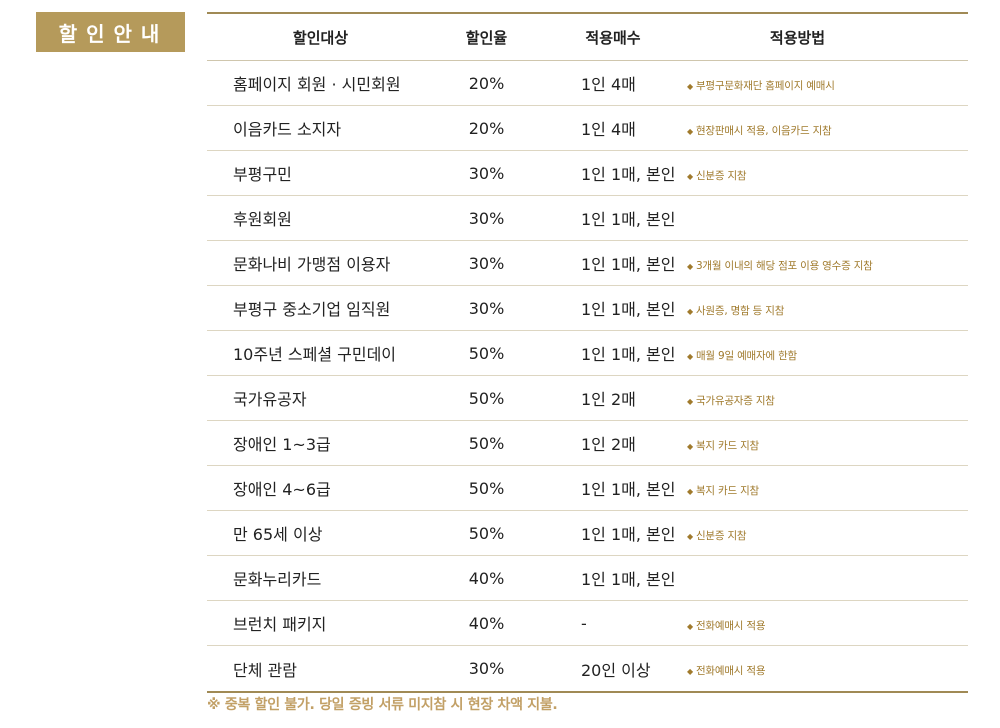 Image resolution: width=1000 pixels, height=728 pixels. Describe the element at coordinates (763, 130) in the screenshot. I see `method-text: 현장판매시 적용, 이음카드 지참` at that location.